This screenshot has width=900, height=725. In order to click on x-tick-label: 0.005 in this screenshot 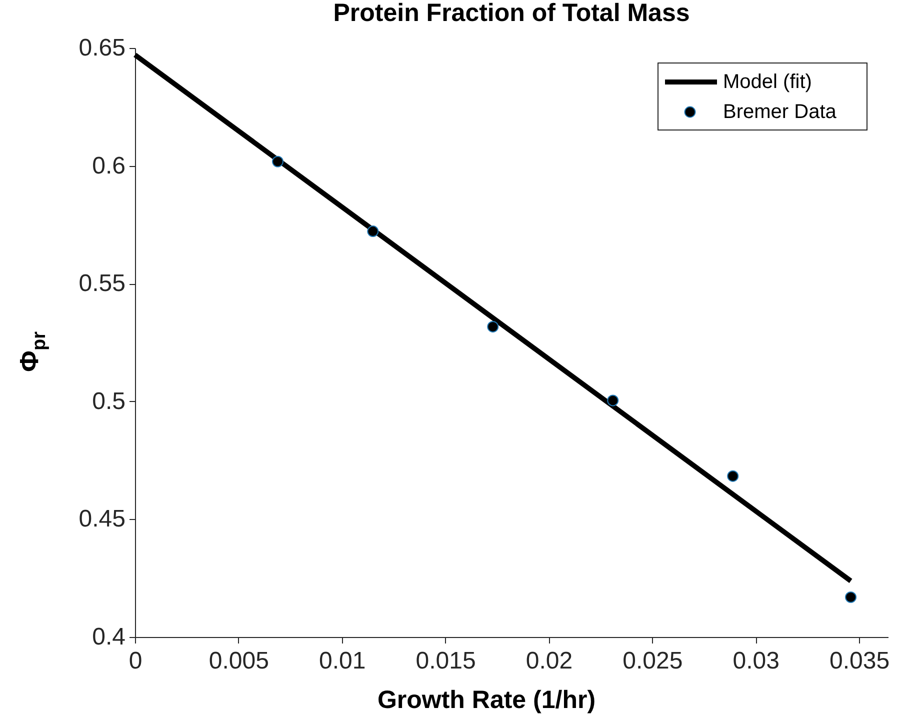, I will do `click(238, 661)`.